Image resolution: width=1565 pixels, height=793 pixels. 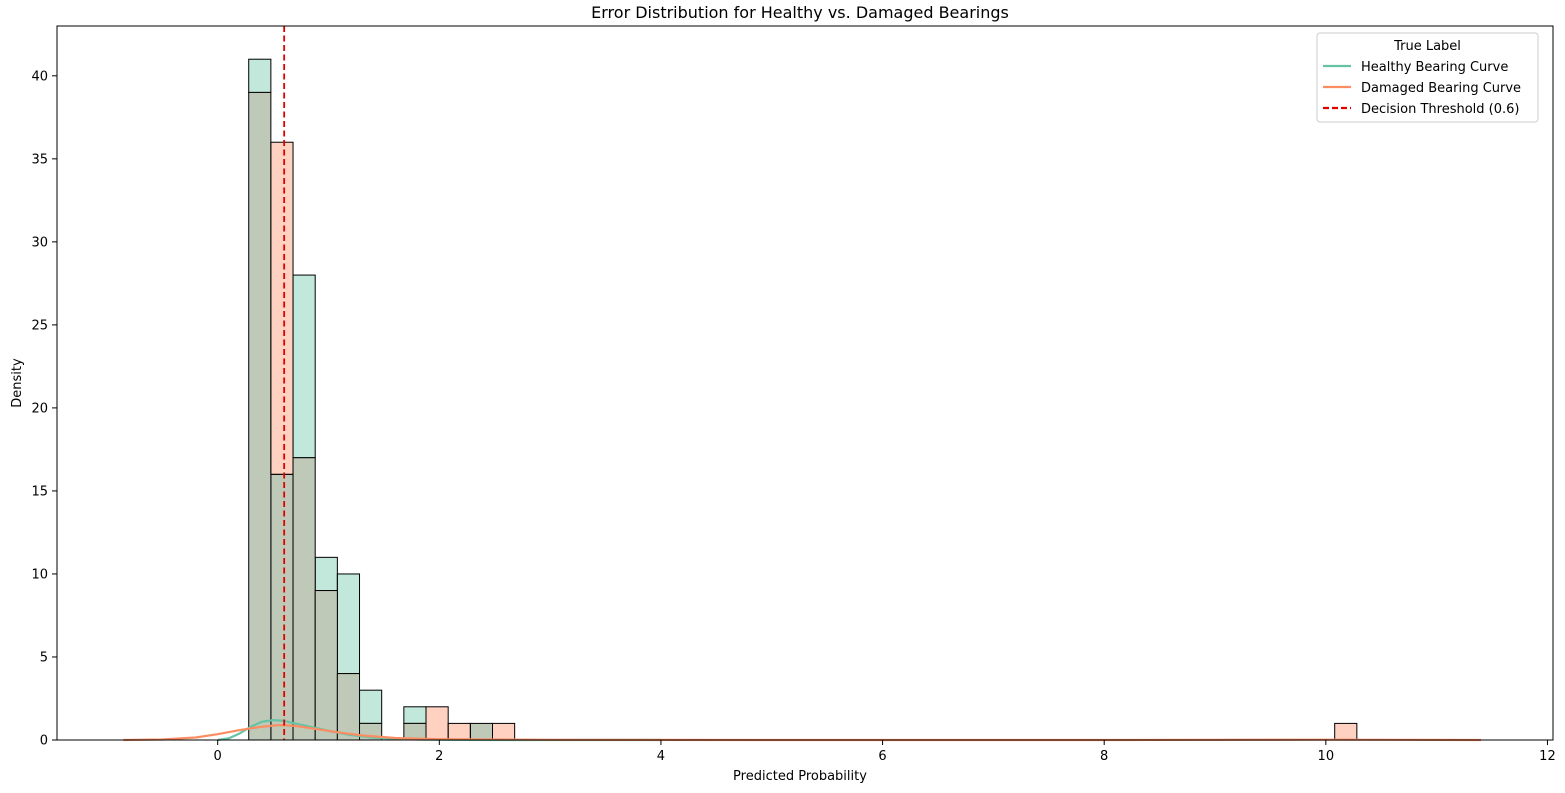 I want to click on y-axis-label: Density, so click(x=17, y=383).